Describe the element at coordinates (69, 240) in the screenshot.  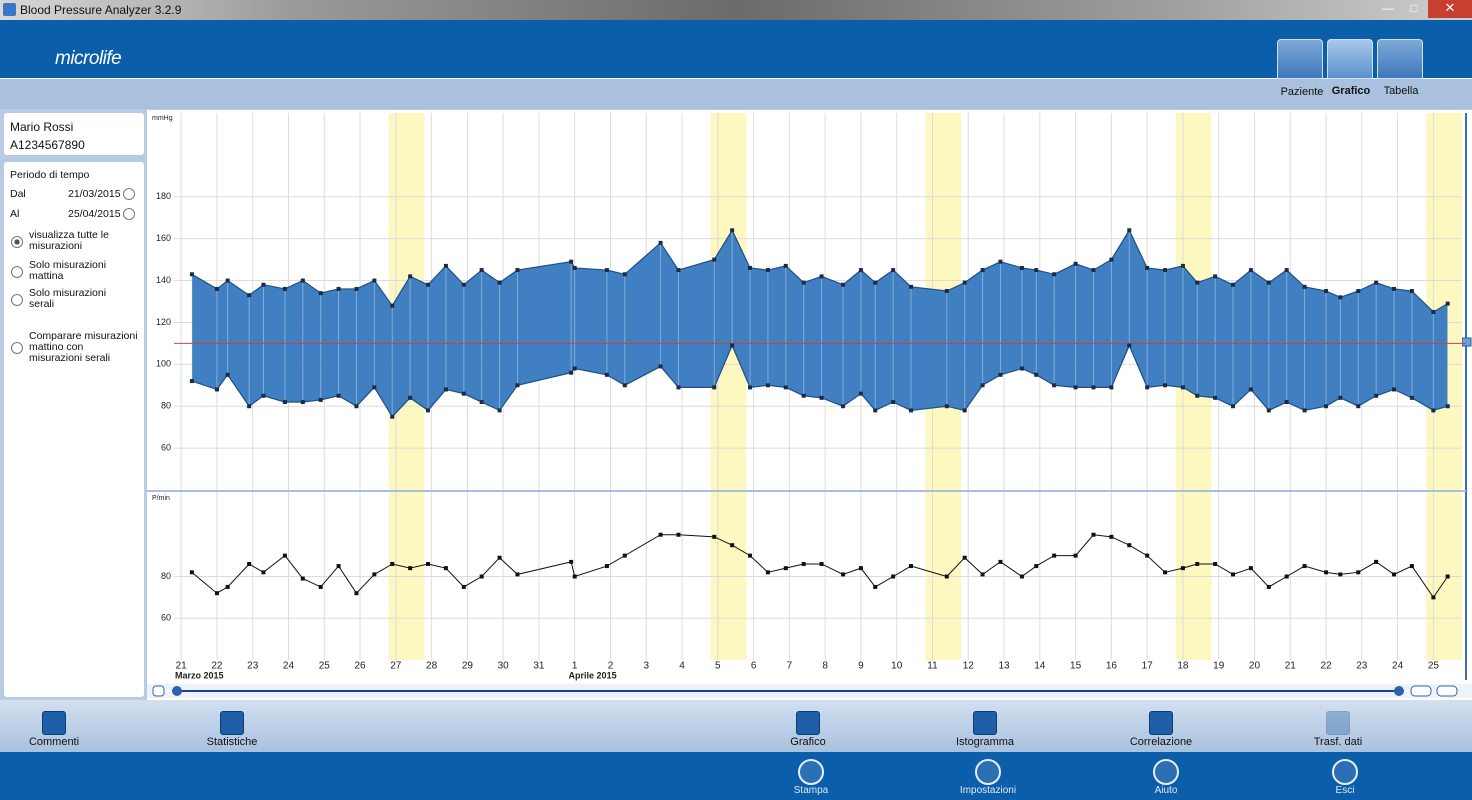
I see `option: visualizza tutte le misurazioni` at that location.